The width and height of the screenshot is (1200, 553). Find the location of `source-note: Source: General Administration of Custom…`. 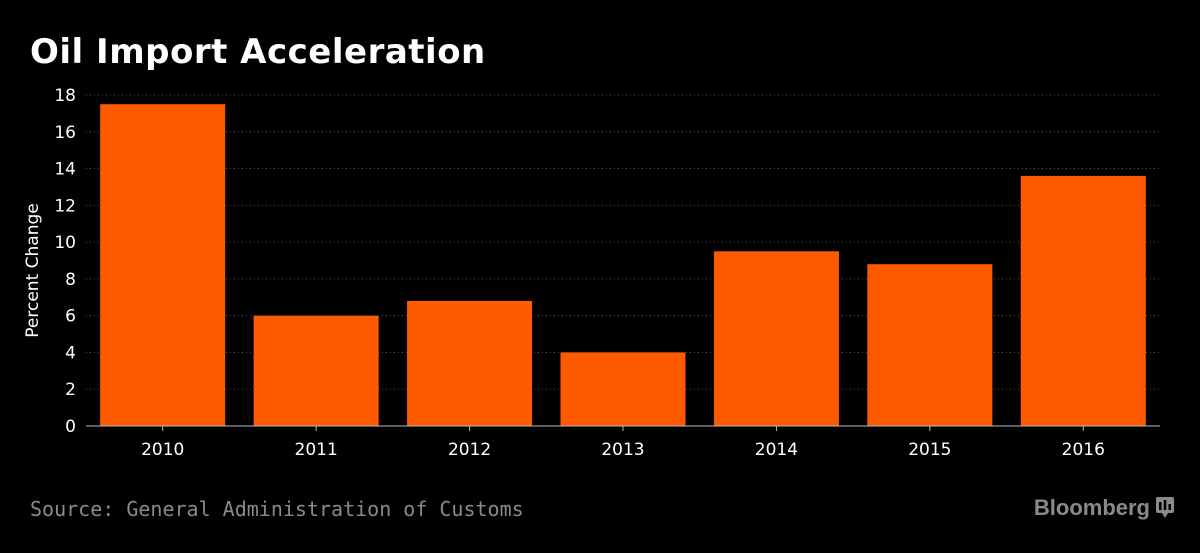

source-note: Source: General Administration of Custom… is located at coordinates (277, 509).